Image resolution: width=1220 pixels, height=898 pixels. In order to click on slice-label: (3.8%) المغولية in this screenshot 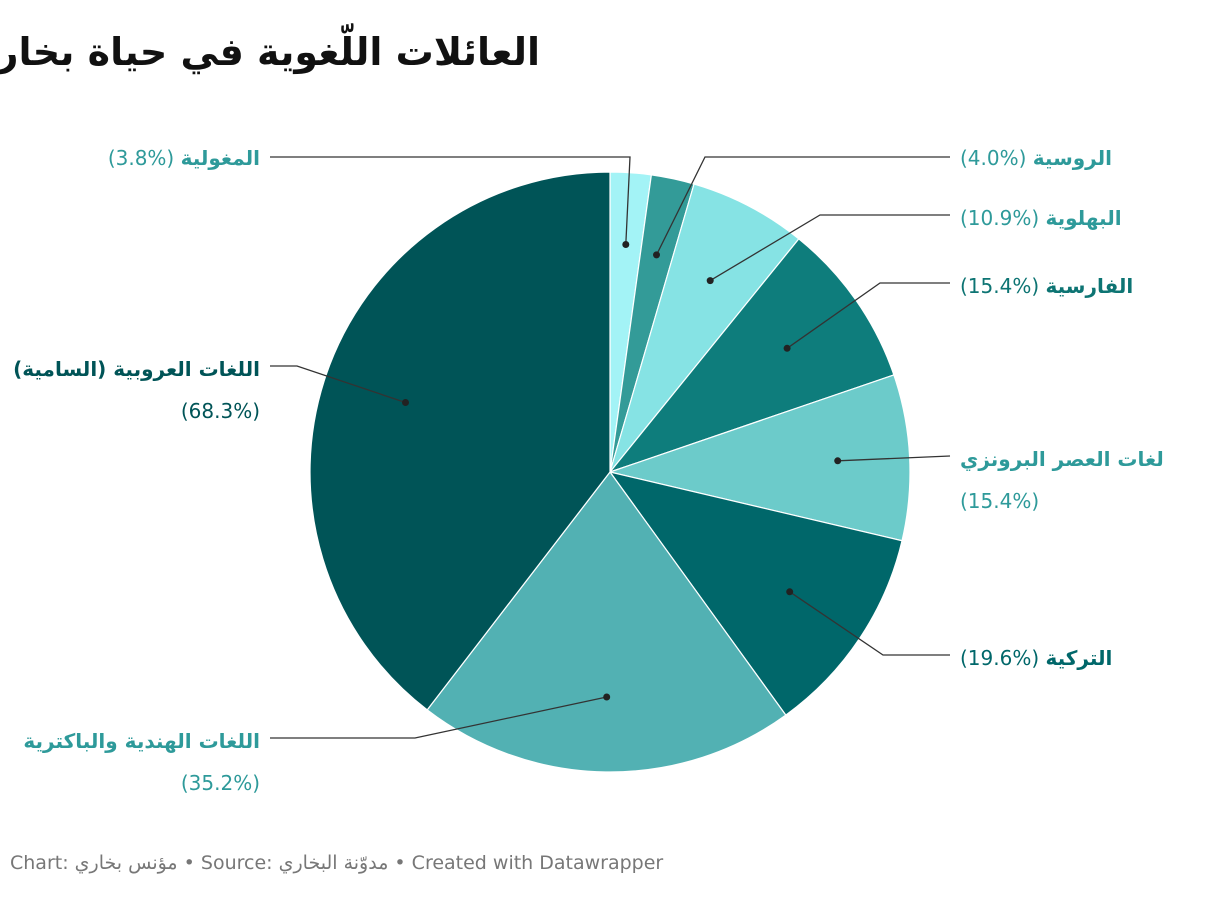, I will do `click(184, 158)`.